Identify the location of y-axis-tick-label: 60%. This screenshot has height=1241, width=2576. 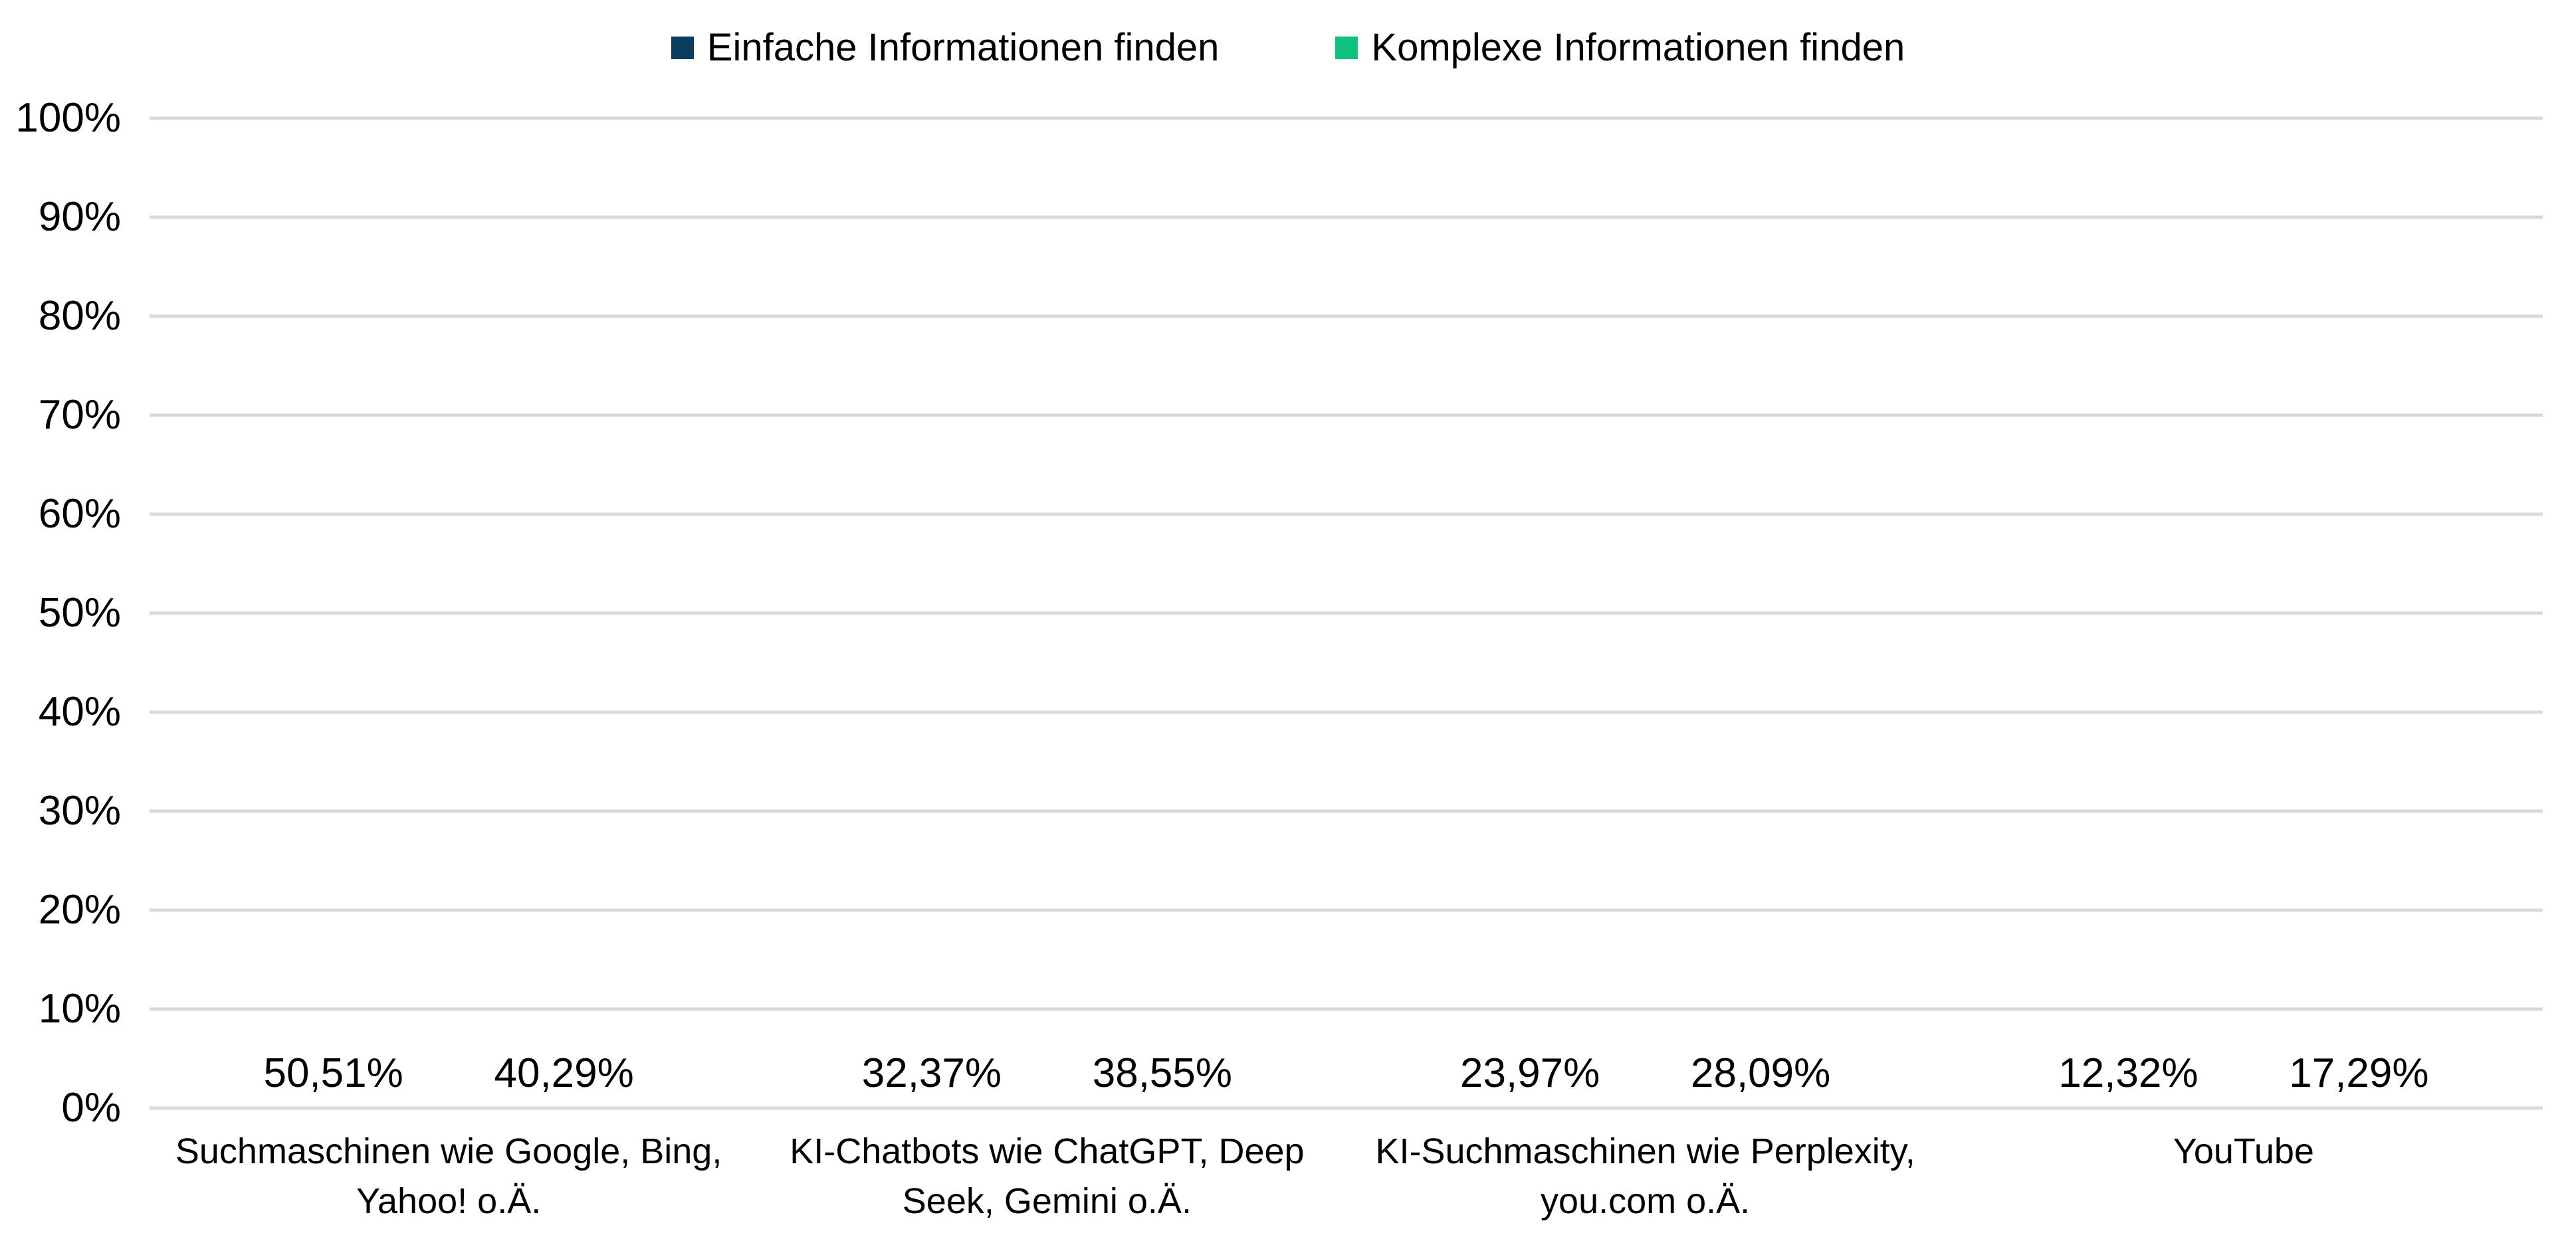
(79, 514).